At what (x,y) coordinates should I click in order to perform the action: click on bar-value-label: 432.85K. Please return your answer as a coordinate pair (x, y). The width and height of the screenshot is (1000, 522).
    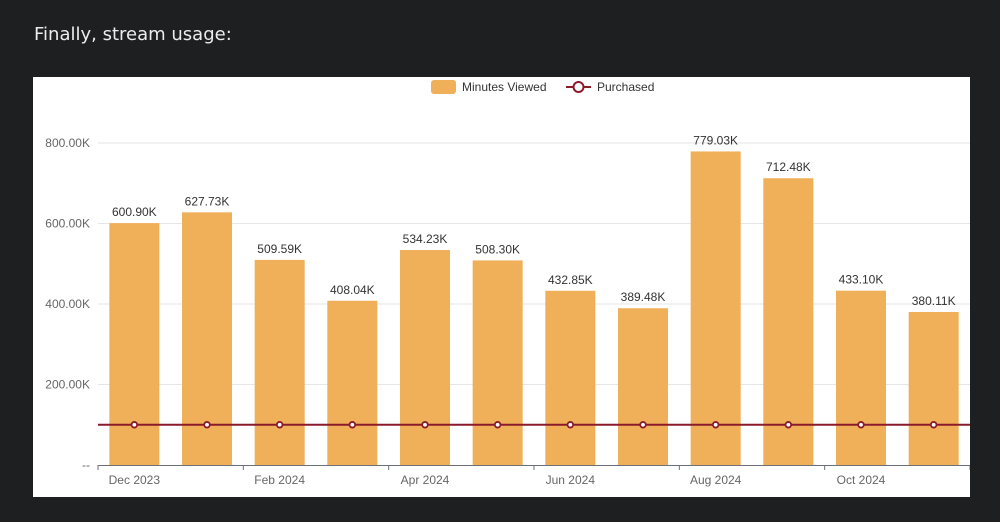
    Looking at the image, I should click on (570, 280).